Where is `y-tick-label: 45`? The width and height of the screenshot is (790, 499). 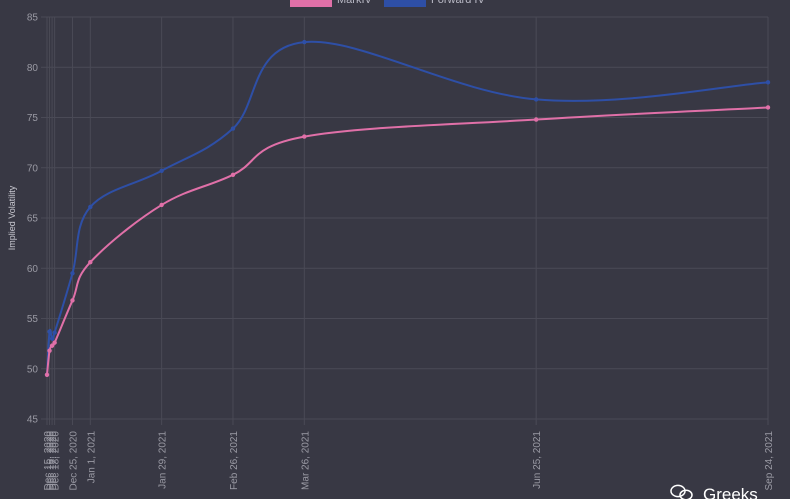
y-tick-label: 45 is located at coordinates (33, 420).